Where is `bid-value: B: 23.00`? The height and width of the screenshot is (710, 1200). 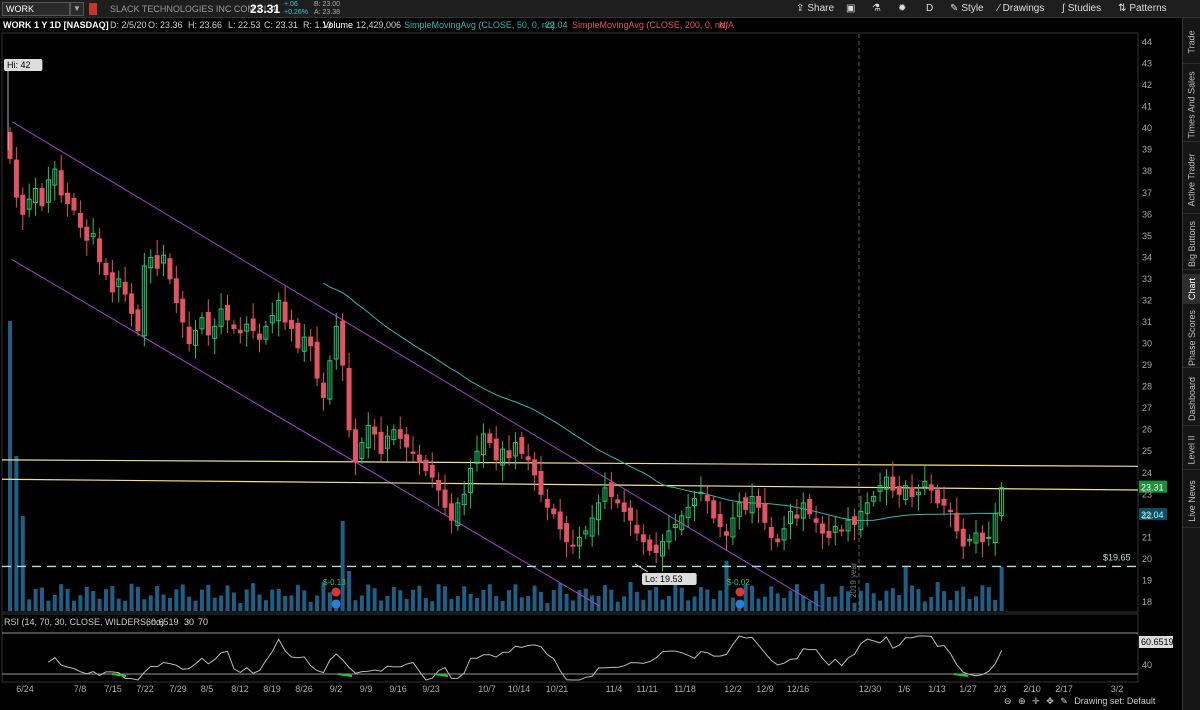
bid-value: B: 23.00 is located at coordinates (327, 4).